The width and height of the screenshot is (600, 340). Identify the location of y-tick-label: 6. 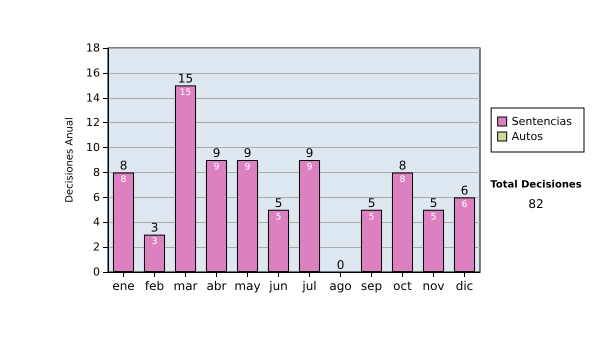
(96, 197).